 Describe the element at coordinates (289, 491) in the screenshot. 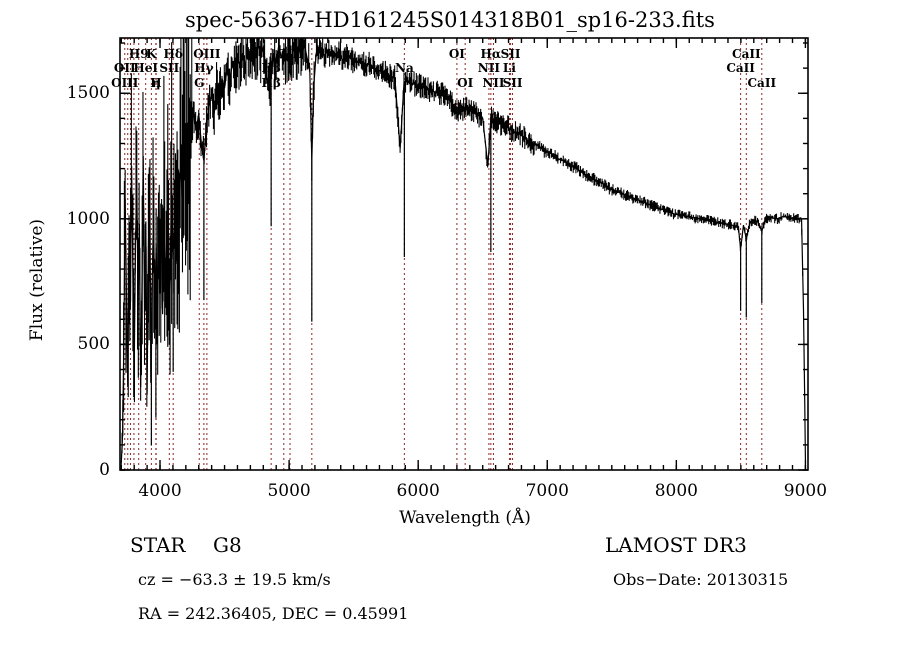

I see `x-tick-label: 5000` at that location.